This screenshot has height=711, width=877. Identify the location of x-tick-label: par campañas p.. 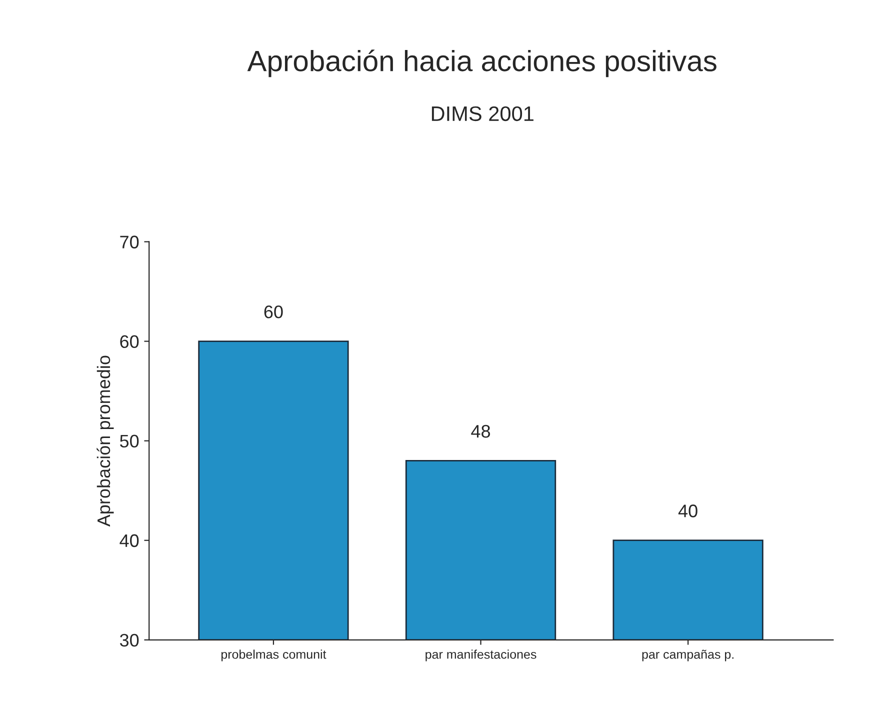
(688, 656).